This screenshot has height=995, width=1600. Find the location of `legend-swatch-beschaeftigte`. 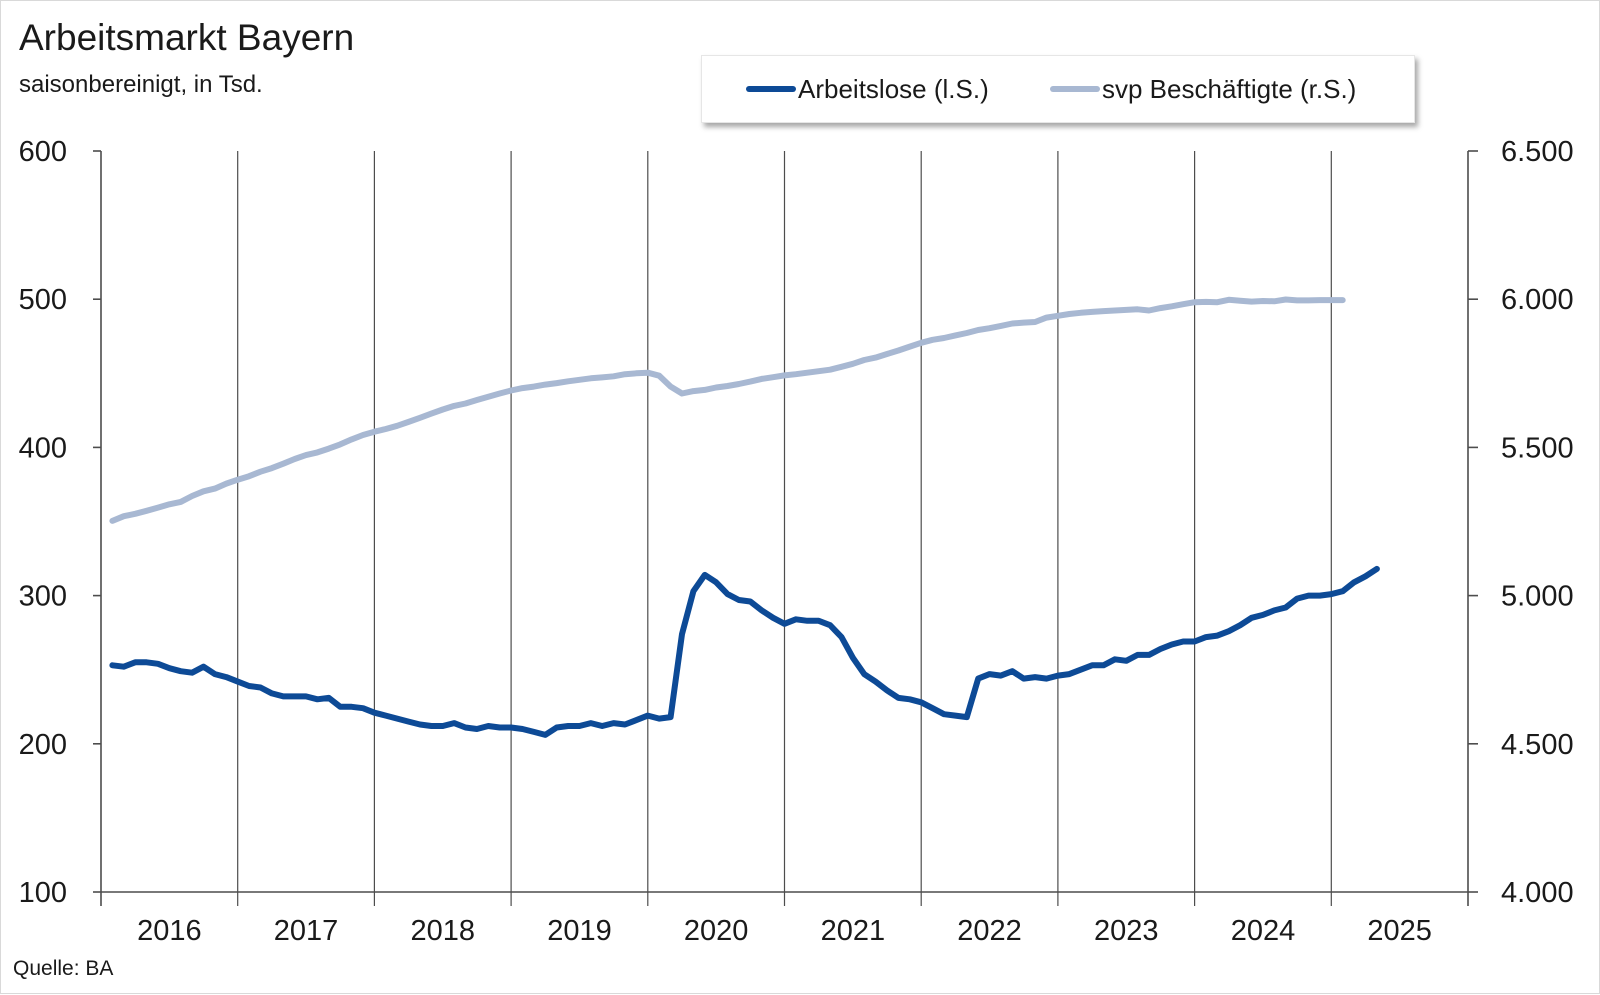

legend-swatch-beschaeftigte is located at coordinates (1075, 89).